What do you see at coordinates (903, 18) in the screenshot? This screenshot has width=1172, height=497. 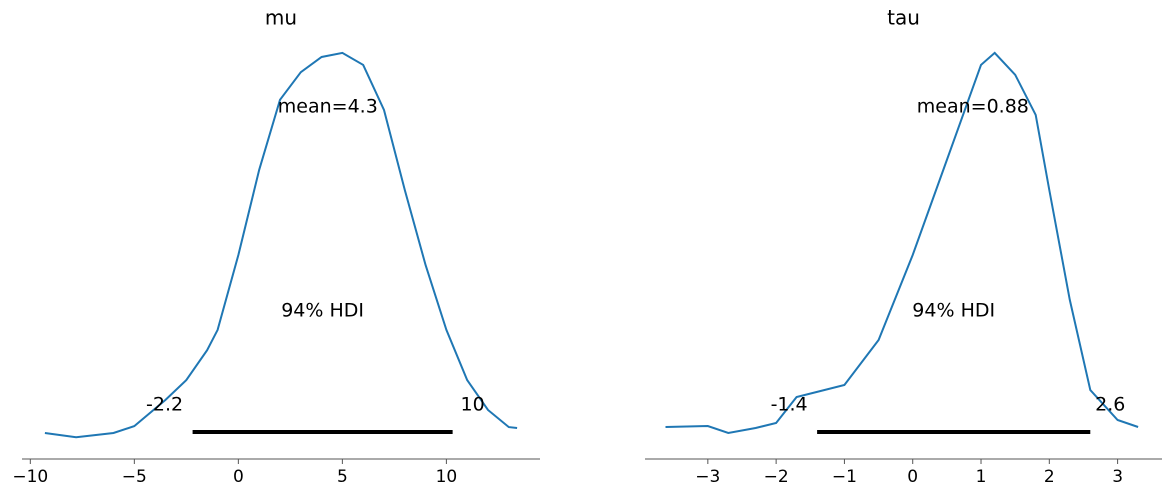 I see `panel-title: tau` at bounding box center [903, 18].